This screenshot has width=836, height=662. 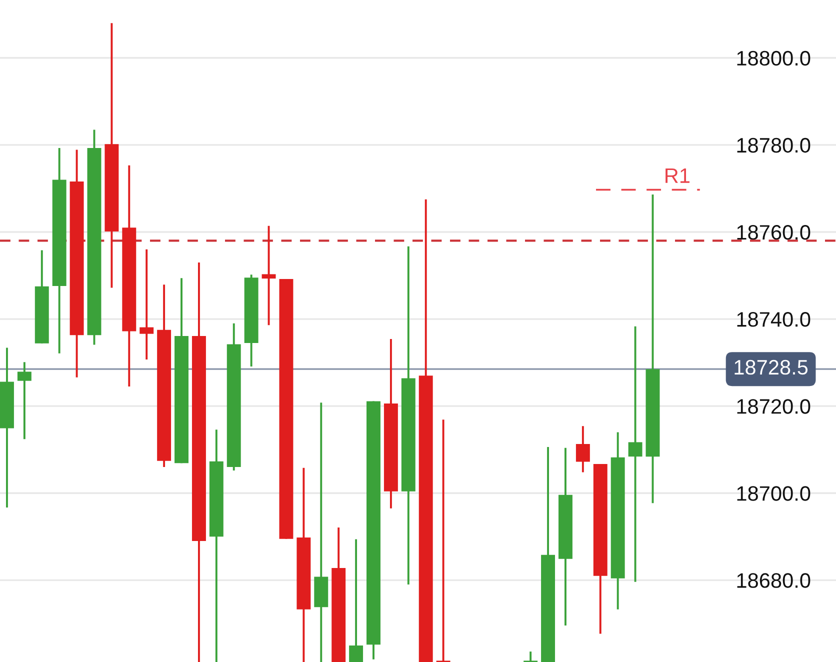 I want to click on y-tick-label: 18720.0, so click(x=773, y=406).